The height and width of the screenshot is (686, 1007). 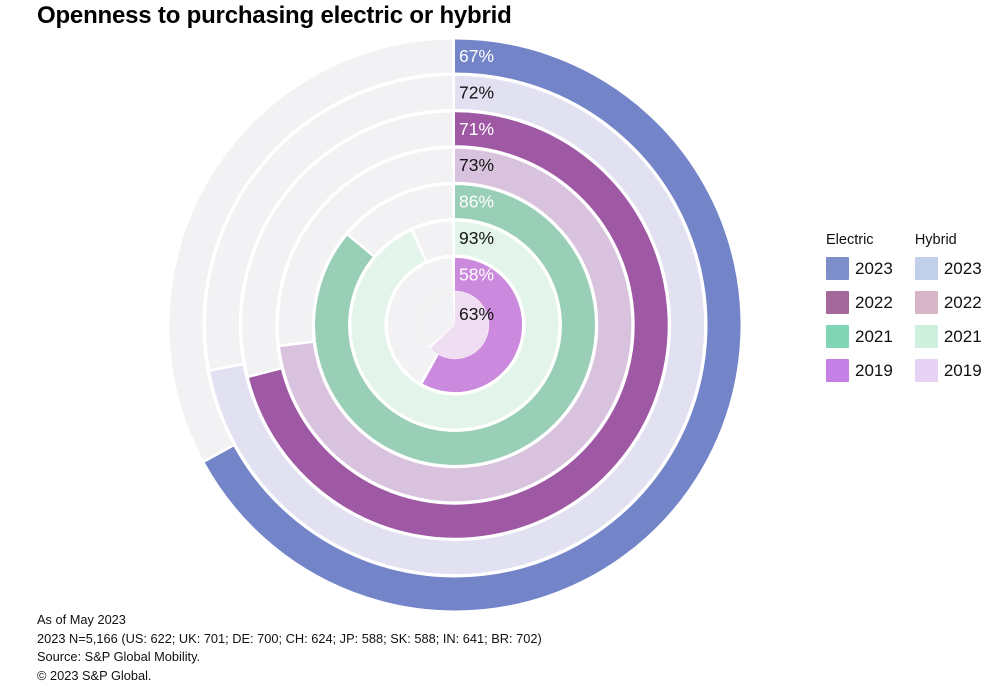 I want to click on legend-swatch-electric-2021, so click(x=837, y=336).